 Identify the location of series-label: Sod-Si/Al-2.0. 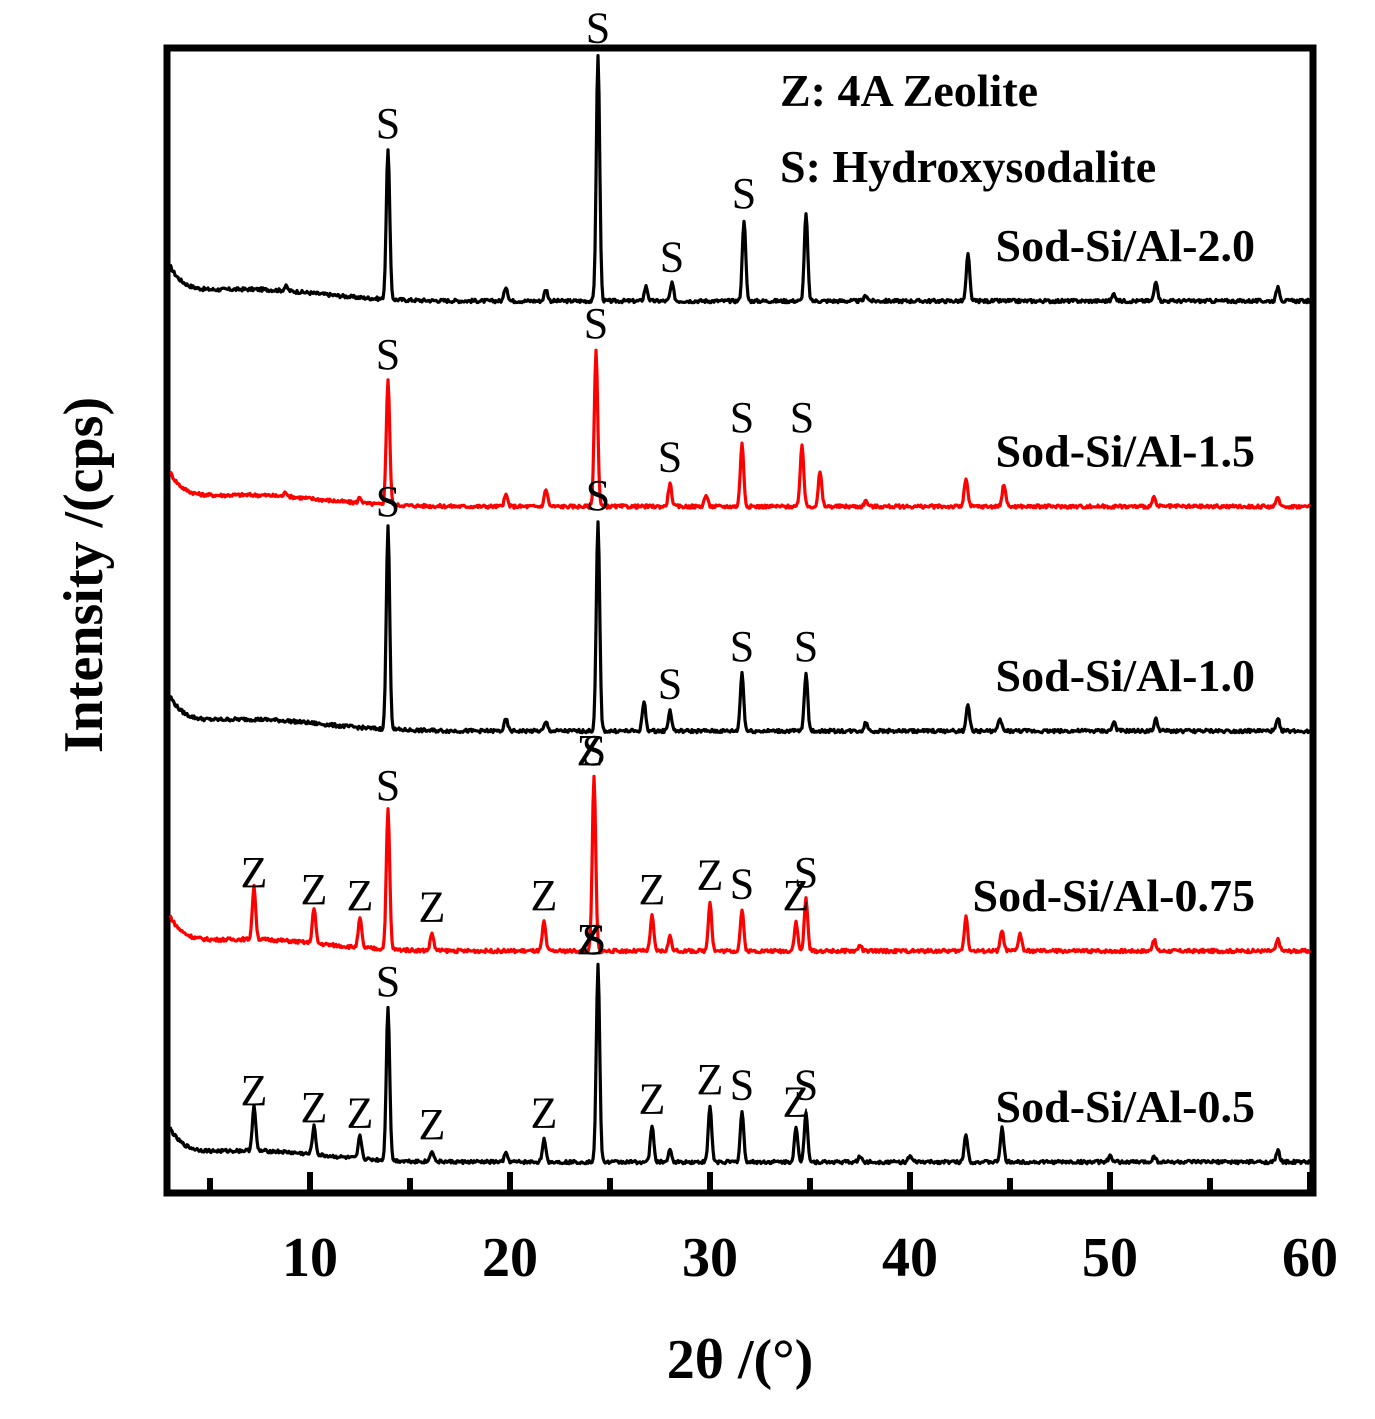
(1125, 245).